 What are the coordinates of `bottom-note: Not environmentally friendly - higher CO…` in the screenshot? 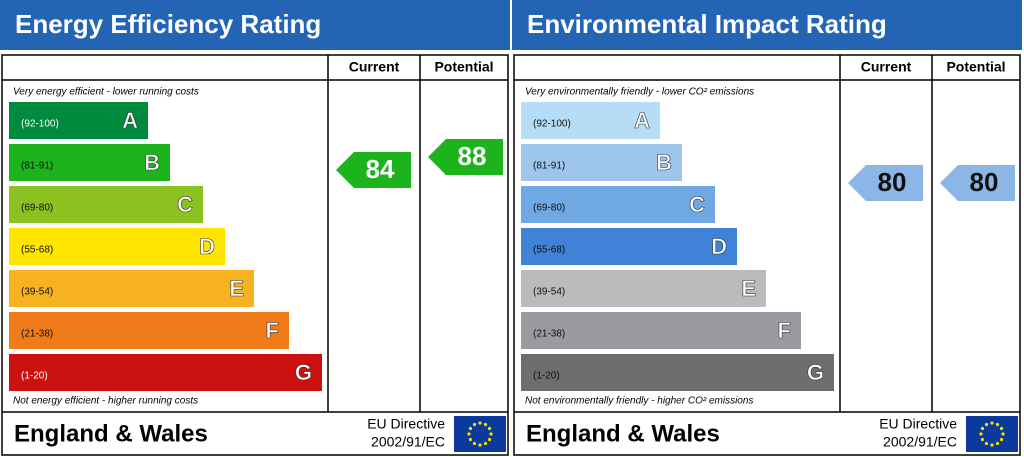 It's located at (639, 401).